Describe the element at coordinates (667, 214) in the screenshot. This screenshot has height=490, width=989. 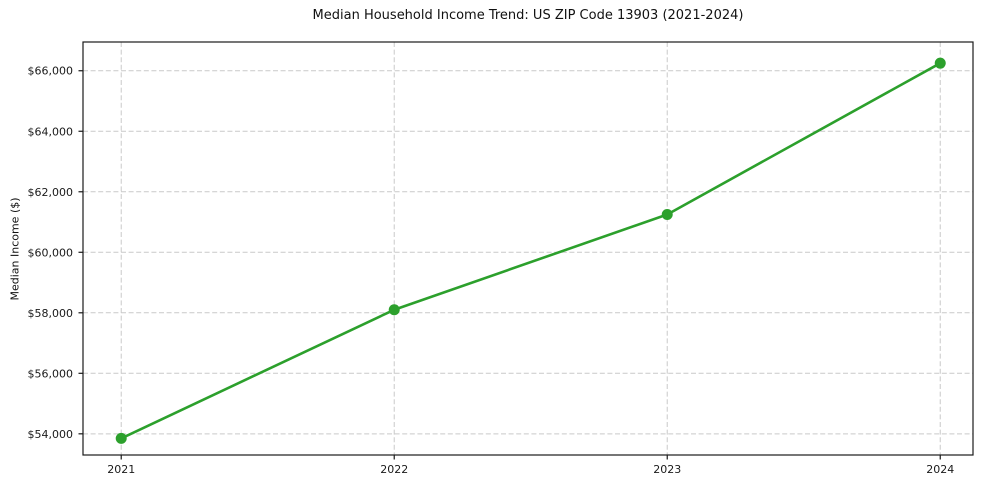
I see `data-point-2023` at that location.